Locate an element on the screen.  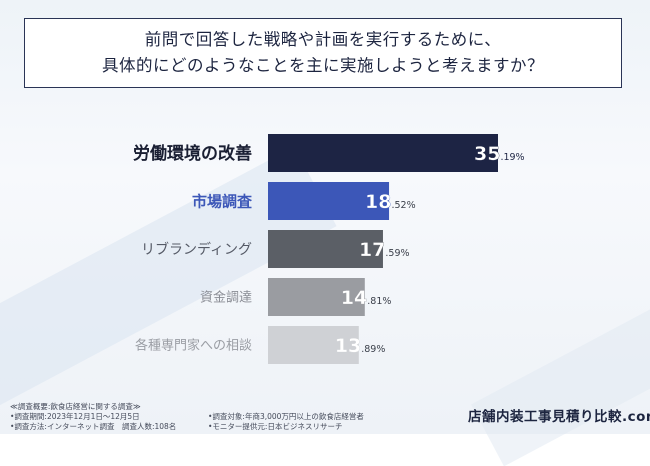
survey-period-note: •調査期間:2023年12月1日〜12月5日 is located at coordinates (75, 416).